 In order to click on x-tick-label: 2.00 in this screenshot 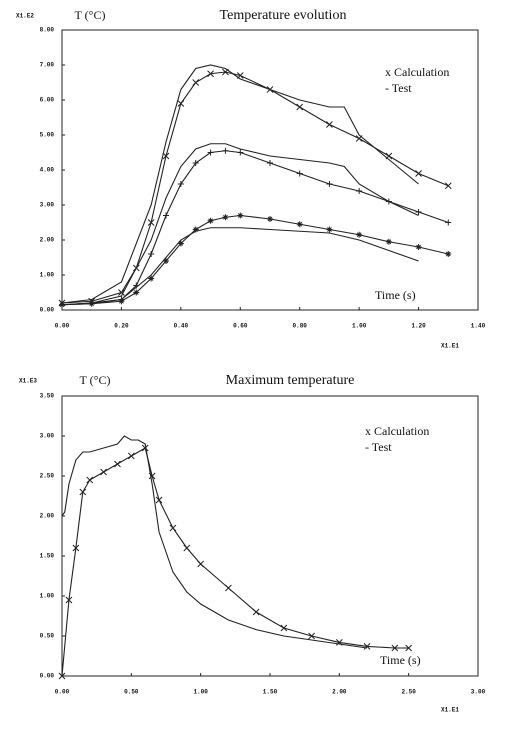, I will do `click(339, 692)`.